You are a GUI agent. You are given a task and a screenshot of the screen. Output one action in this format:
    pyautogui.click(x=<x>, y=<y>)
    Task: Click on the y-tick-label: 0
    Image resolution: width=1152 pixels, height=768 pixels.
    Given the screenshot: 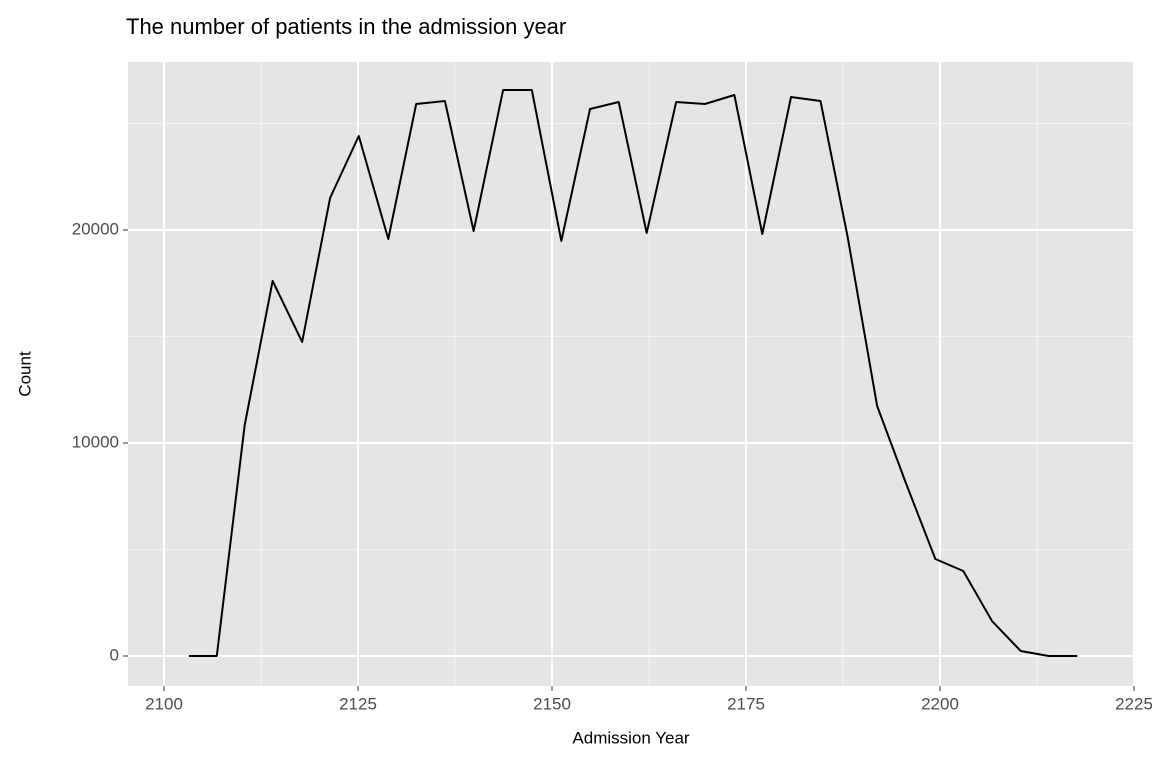 What is the action you would take?
    pyautogui.click(x=114, y=654)
    